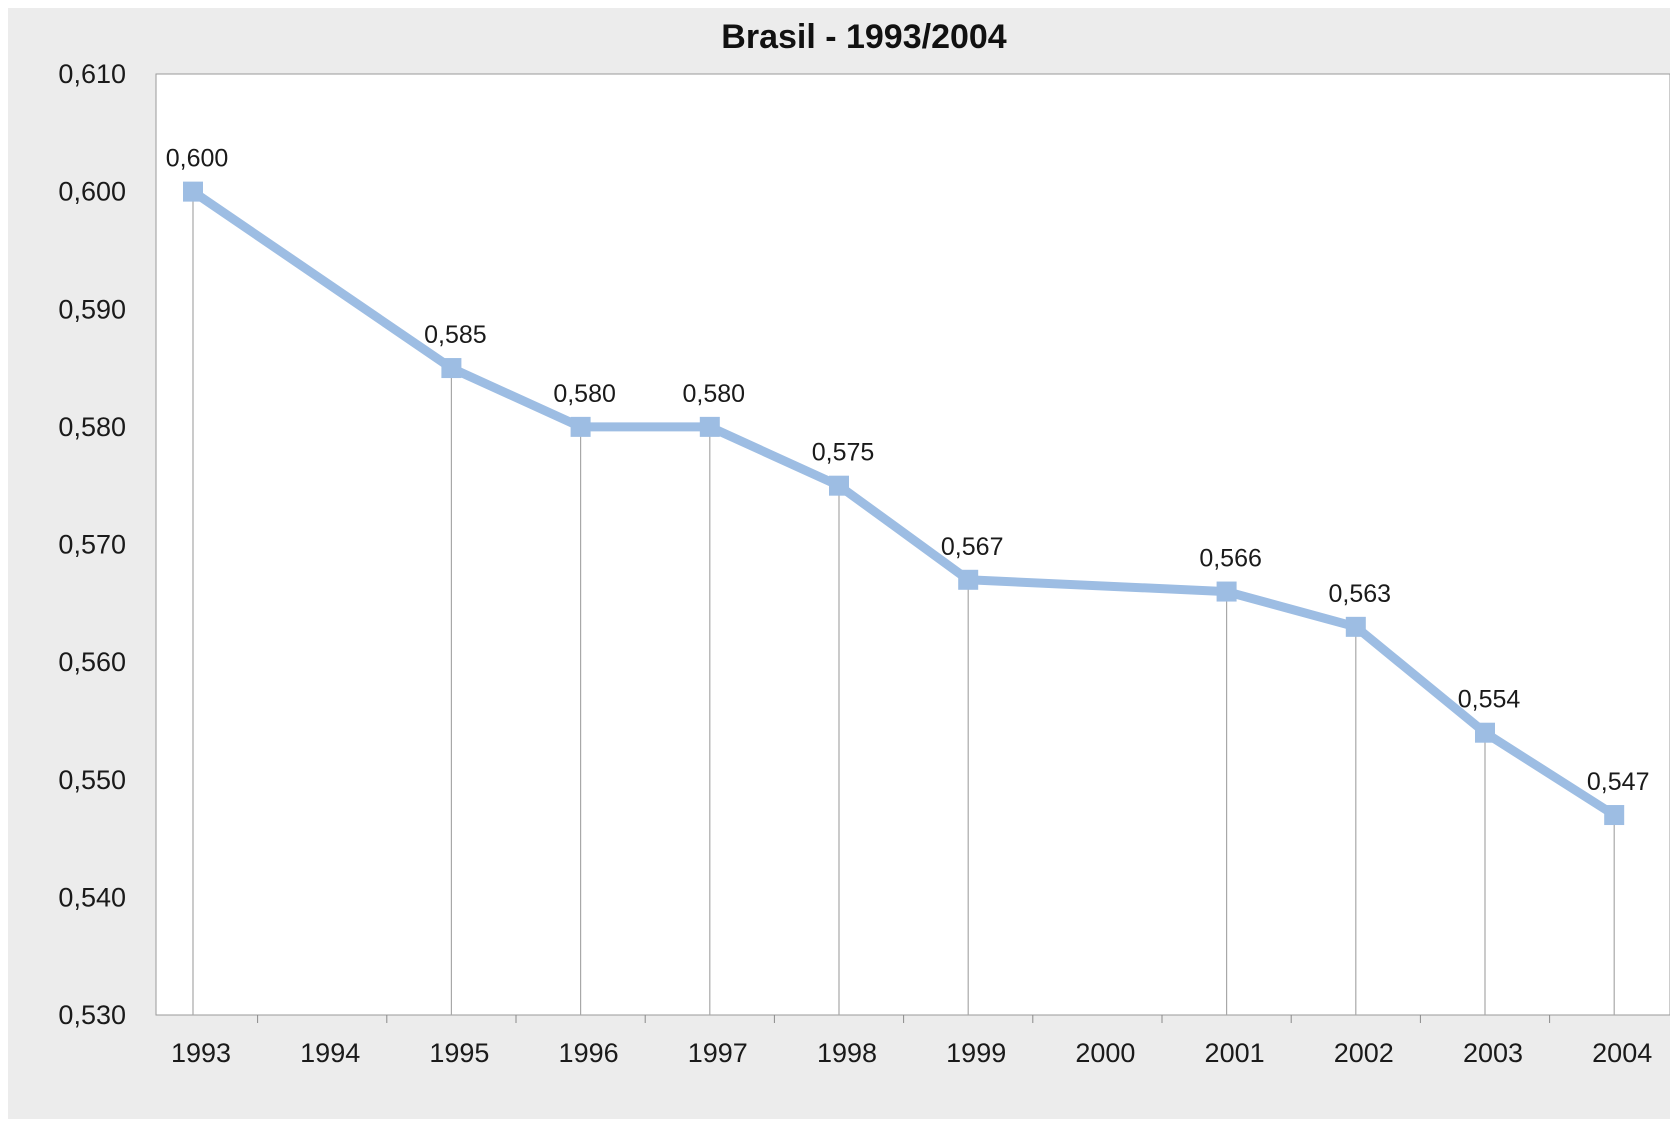 The image size is (1678, 1127). I want to click on x-tick-label: 1994, so click(330, 1053).